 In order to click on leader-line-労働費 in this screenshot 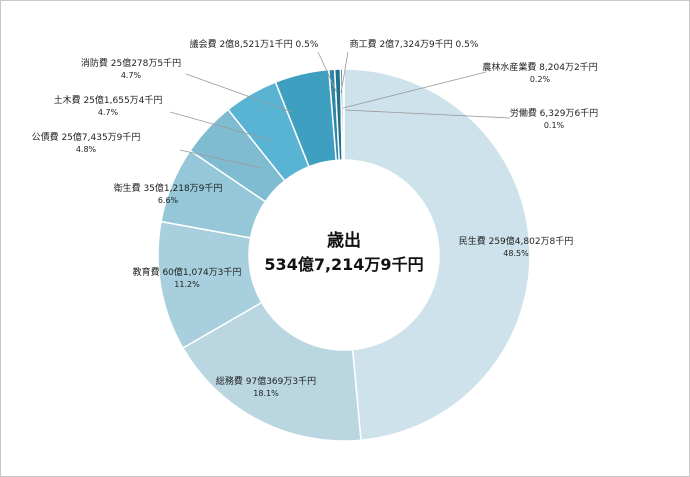, I will do `click(427, 114)`.